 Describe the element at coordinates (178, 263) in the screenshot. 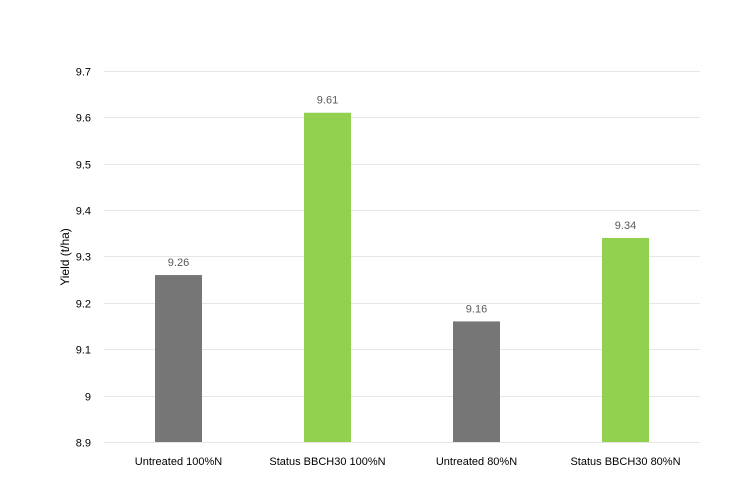

I see `bar-data-label: 9.26` at that location.